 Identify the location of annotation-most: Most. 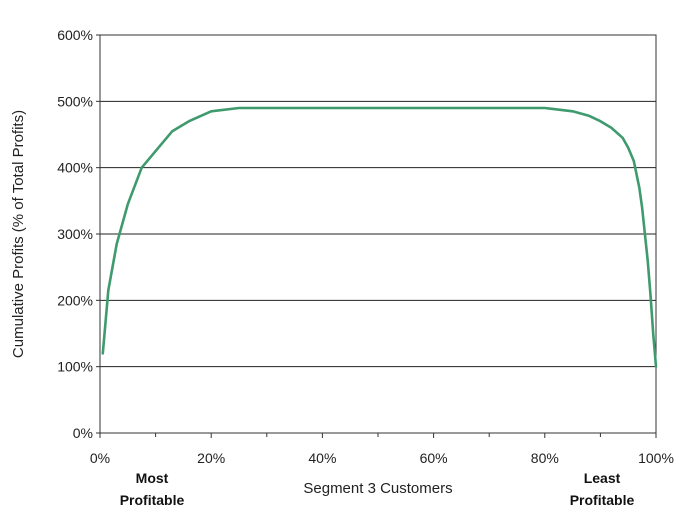
(152, 478).